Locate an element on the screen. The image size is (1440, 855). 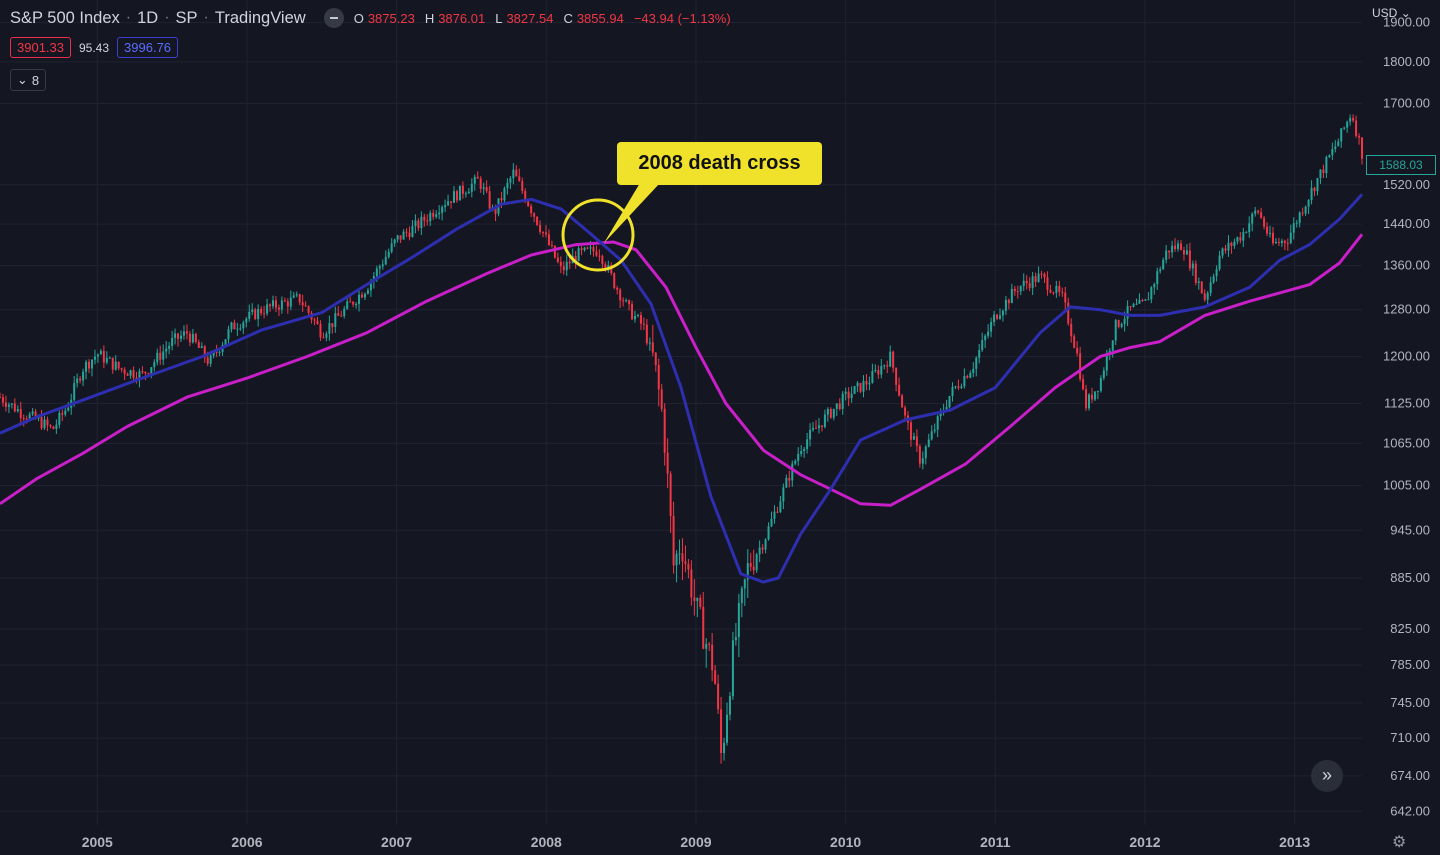
price-tick-label: 1200.00 is located at coordinates (1406, 356).